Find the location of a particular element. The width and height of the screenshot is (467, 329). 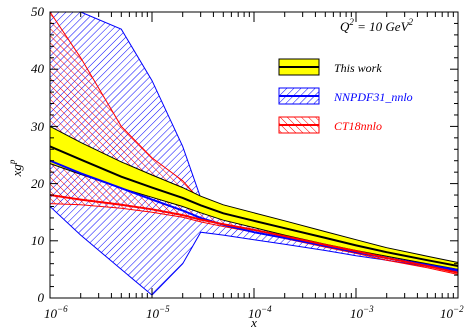

legend-entry-this-work: This work is located at coordinates (330, 67).